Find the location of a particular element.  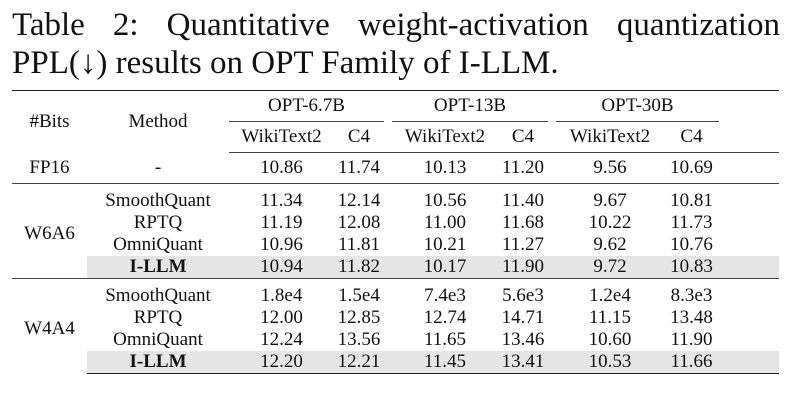

value-cell: 11.34 is located at coordinates (281, 200).